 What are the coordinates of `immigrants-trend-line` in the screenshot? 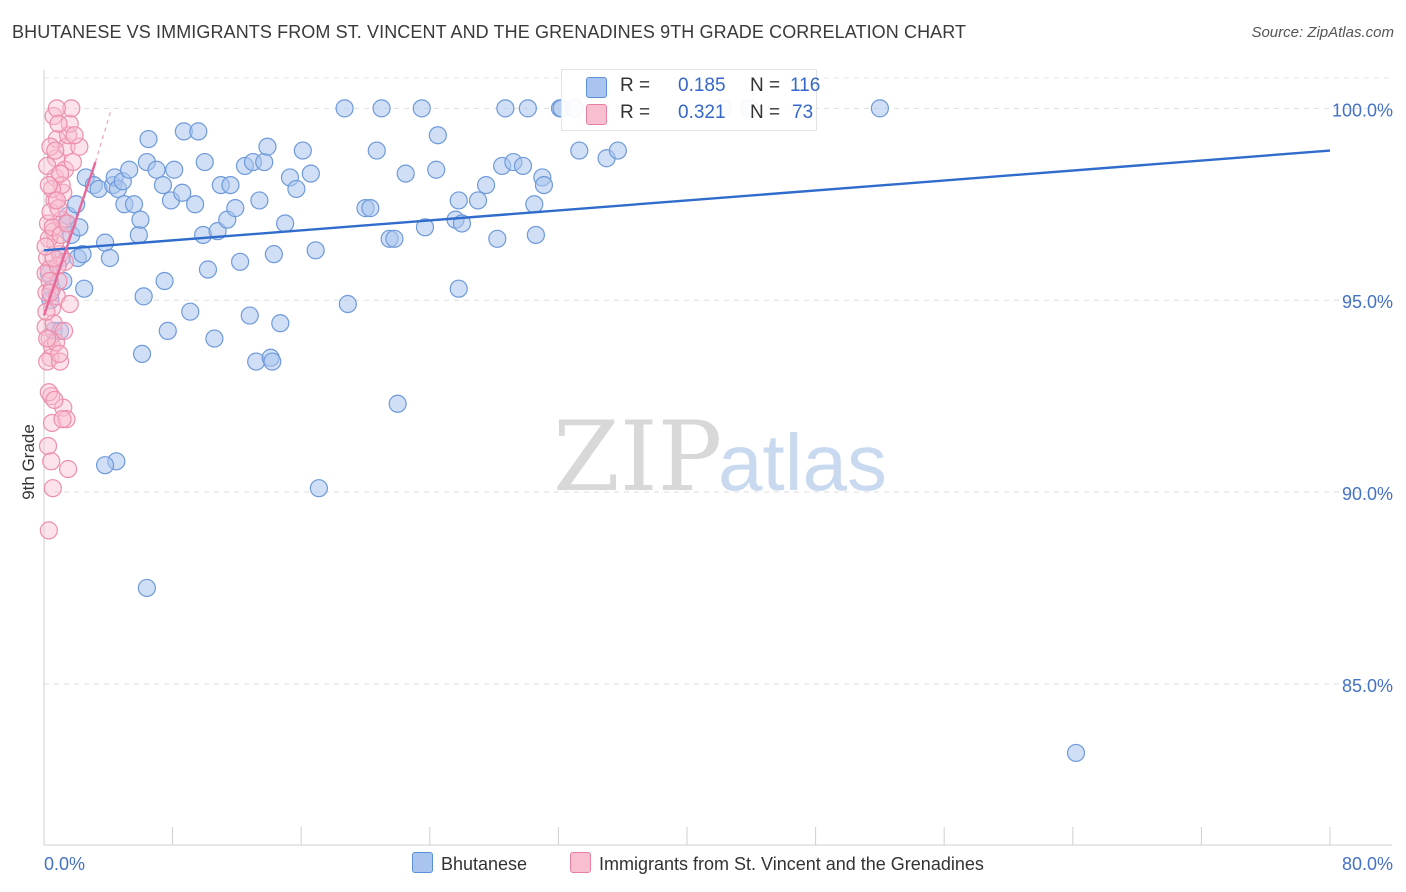 It's located at (69, 238).